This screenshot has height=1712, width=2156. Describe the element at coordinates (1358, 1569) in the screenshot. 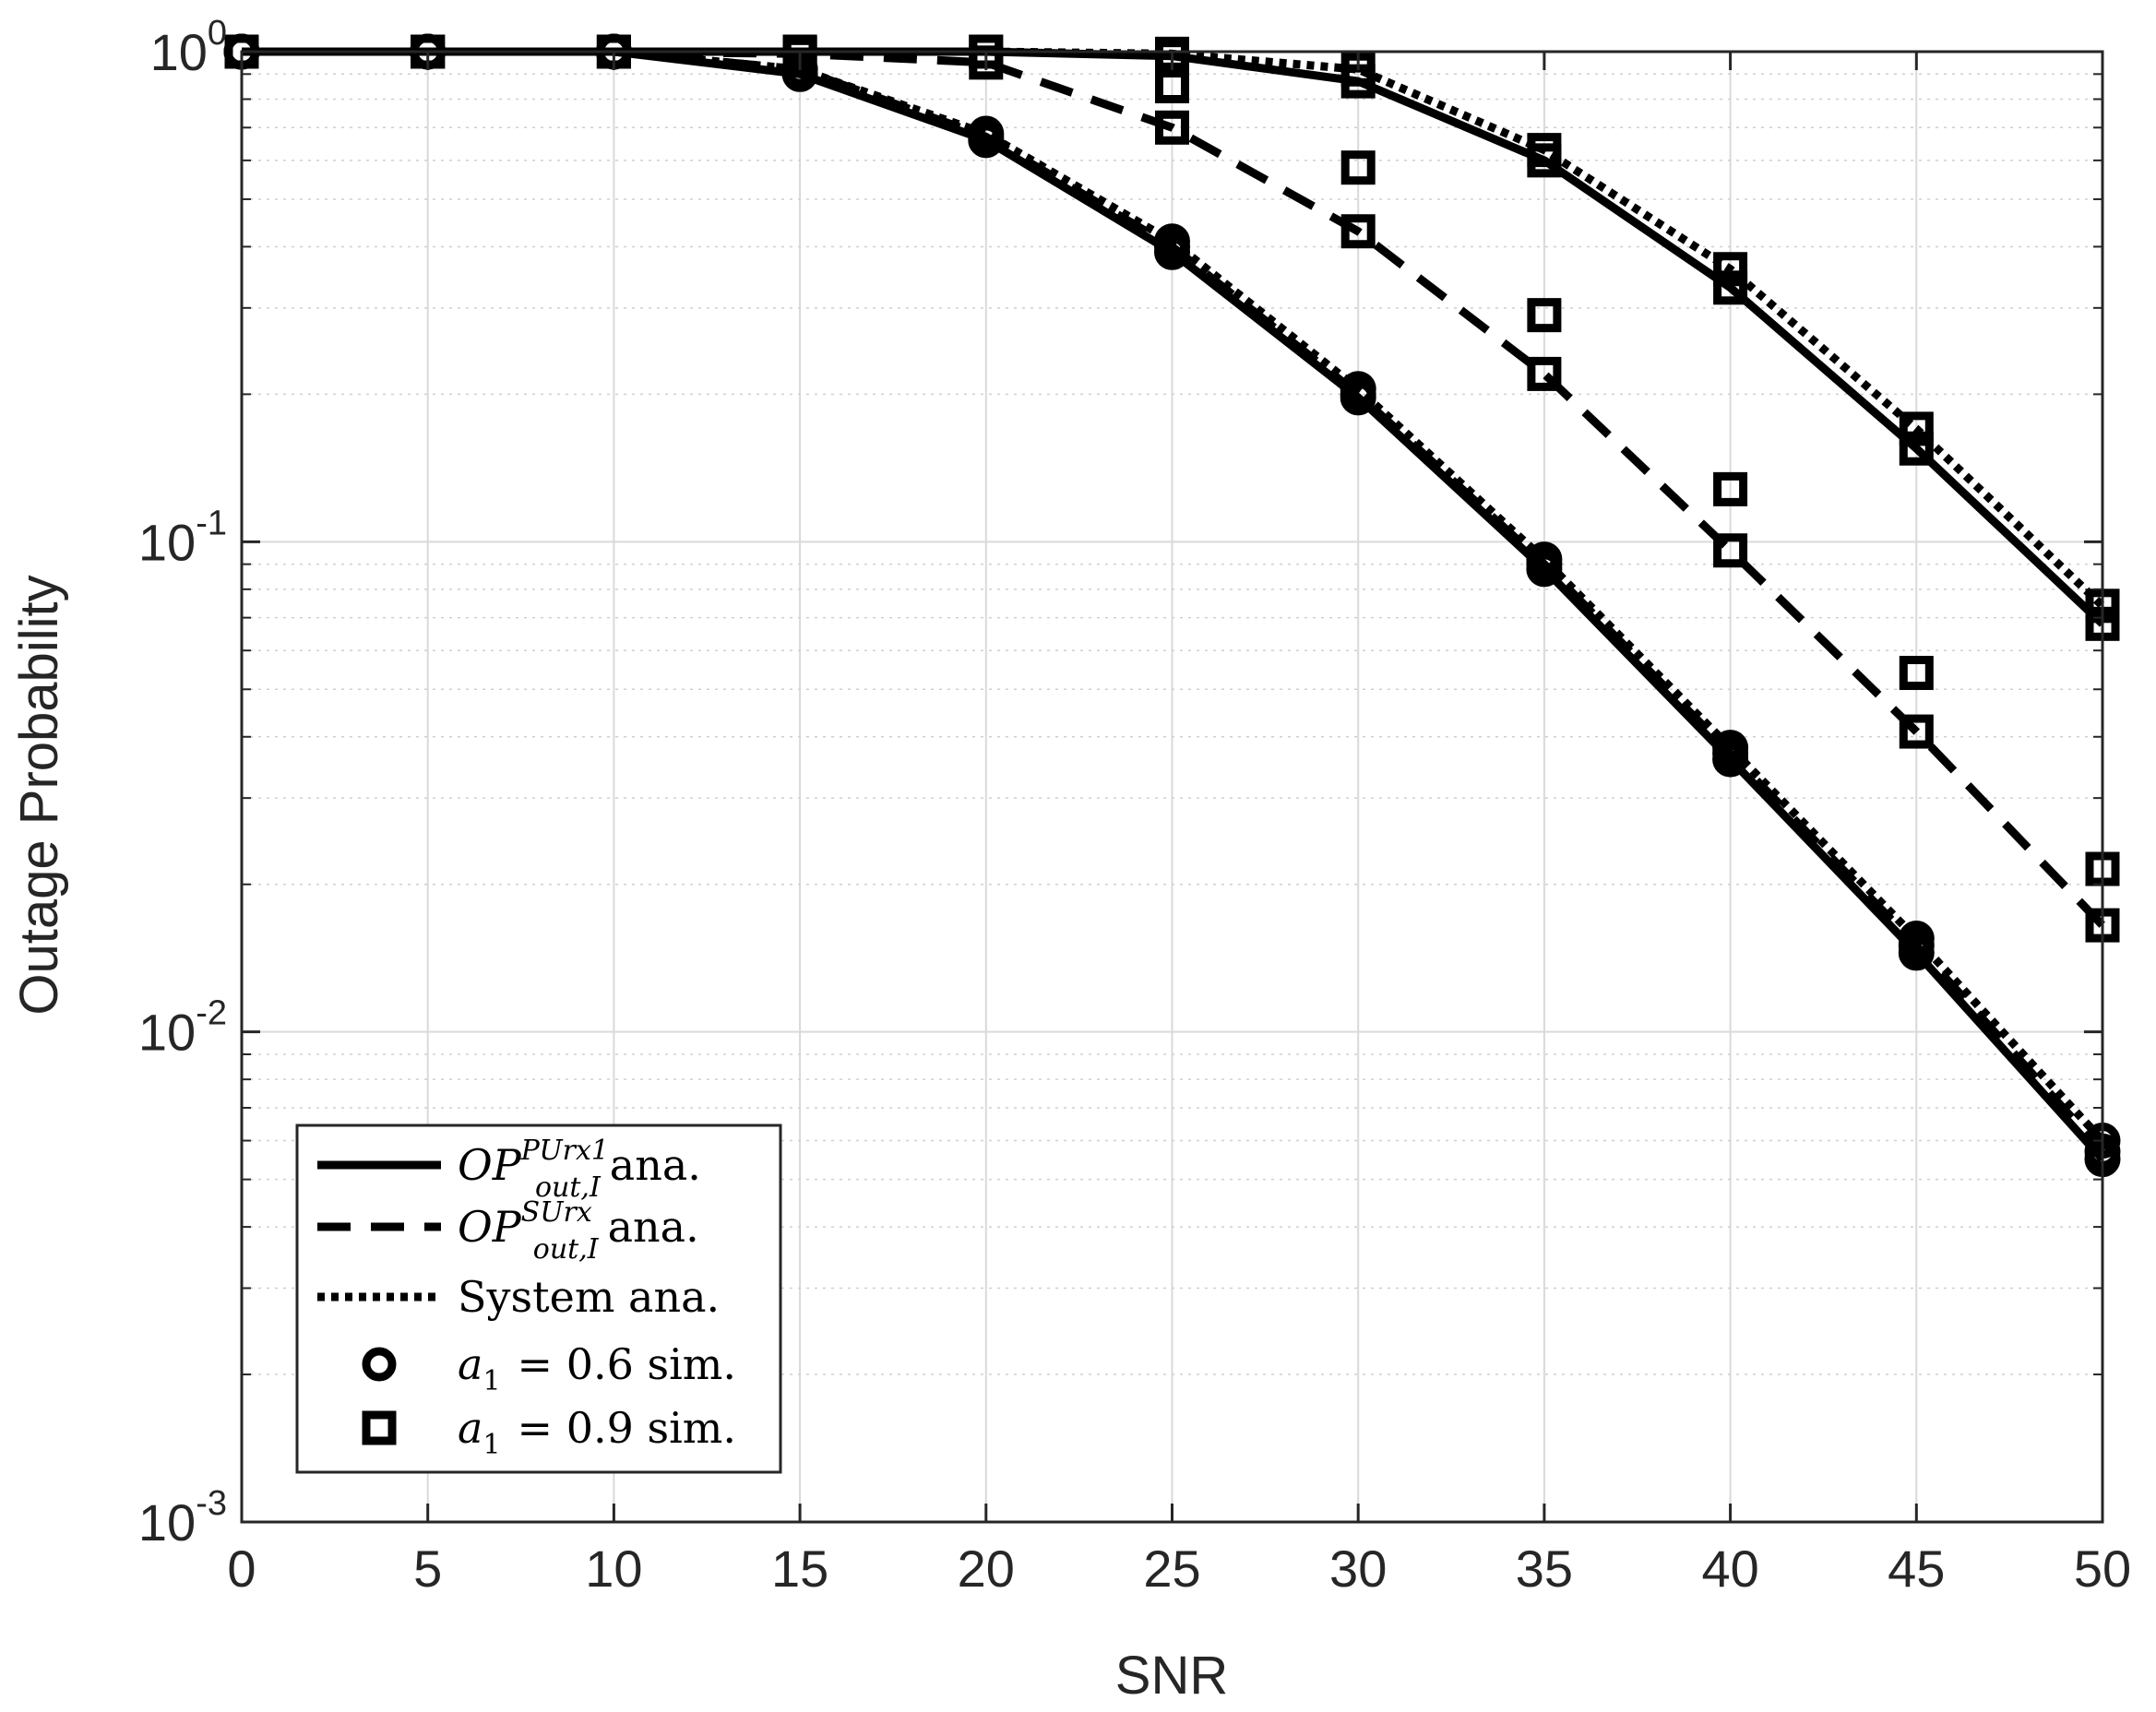

I see `x-tick-label: 30` at that location.